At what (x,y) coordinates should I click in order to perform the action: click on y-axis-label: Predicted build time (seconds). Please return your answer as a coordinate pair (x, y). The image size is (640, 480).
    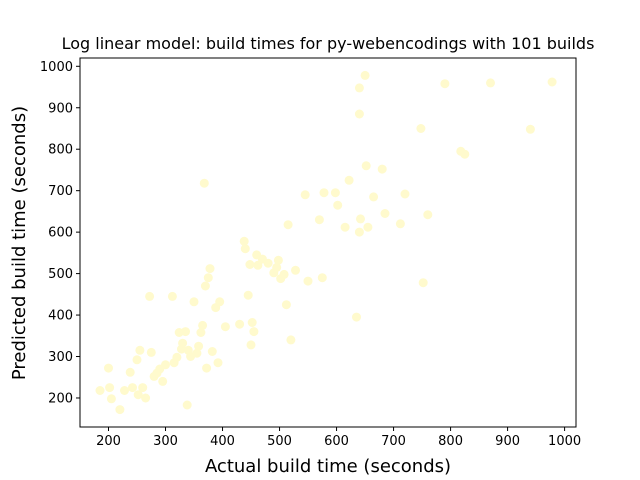
    Looking at the image, I should click on (19, 243).